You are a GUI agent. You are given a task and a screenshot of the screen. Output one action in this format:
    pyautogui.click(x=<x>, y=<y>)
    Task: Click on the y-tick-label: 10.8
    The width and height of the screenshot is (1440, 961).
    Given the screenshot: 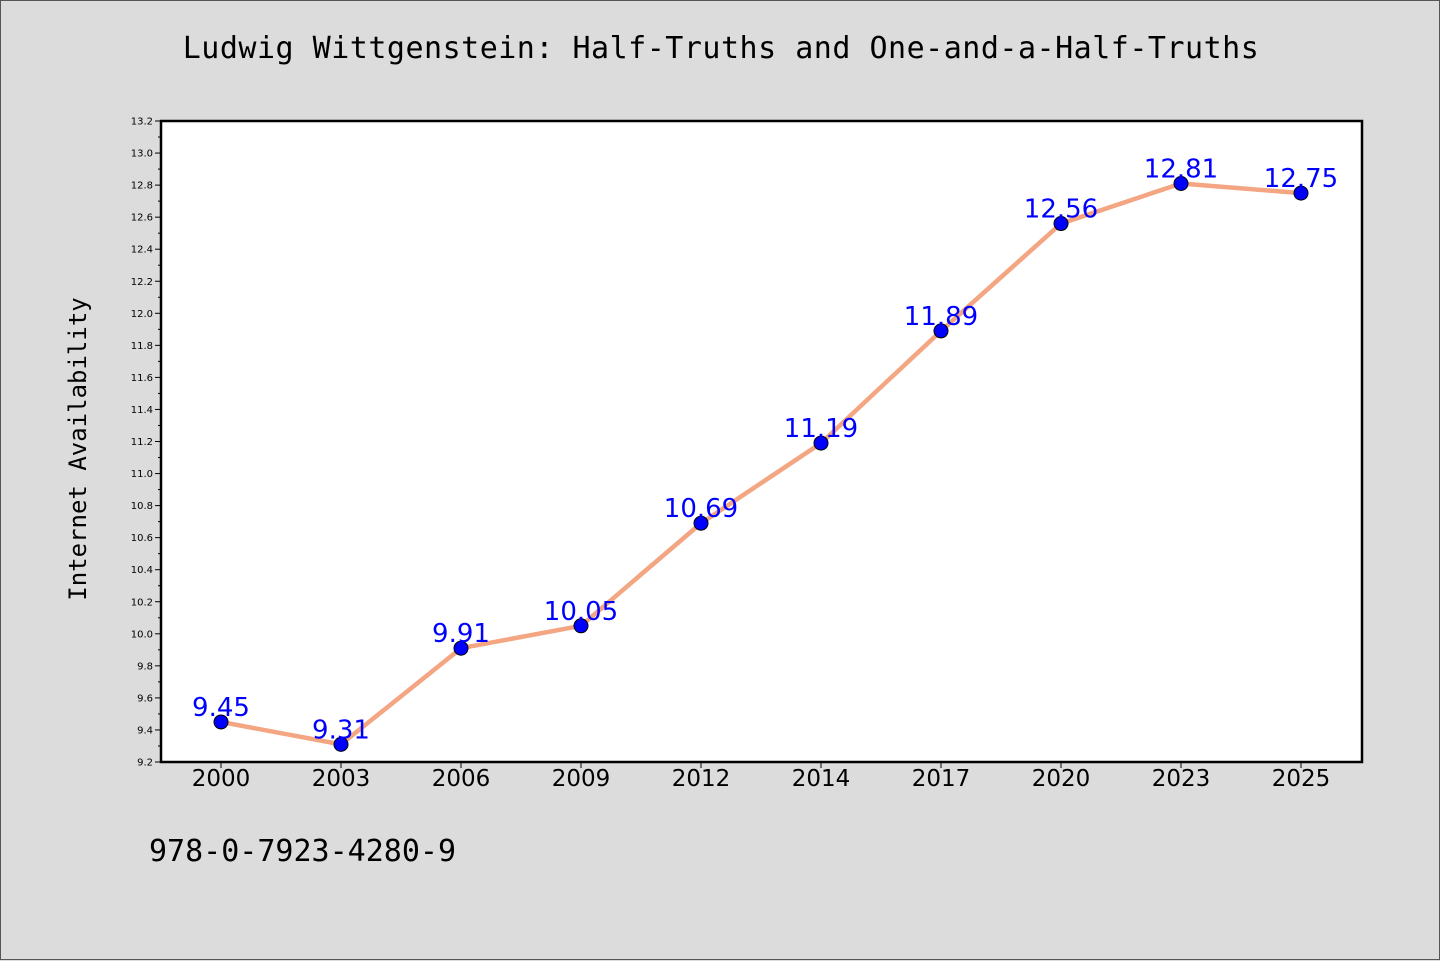 What is the action you would take?
    pyautogui.click(x=142, y=506)
    